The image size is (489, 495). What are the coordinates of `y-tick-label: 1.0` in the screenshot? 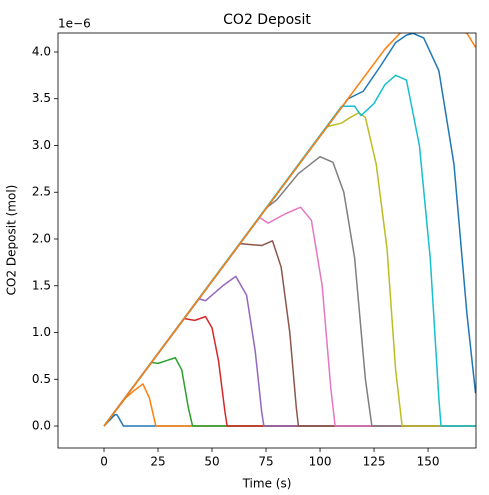 It's located at (41, 332).